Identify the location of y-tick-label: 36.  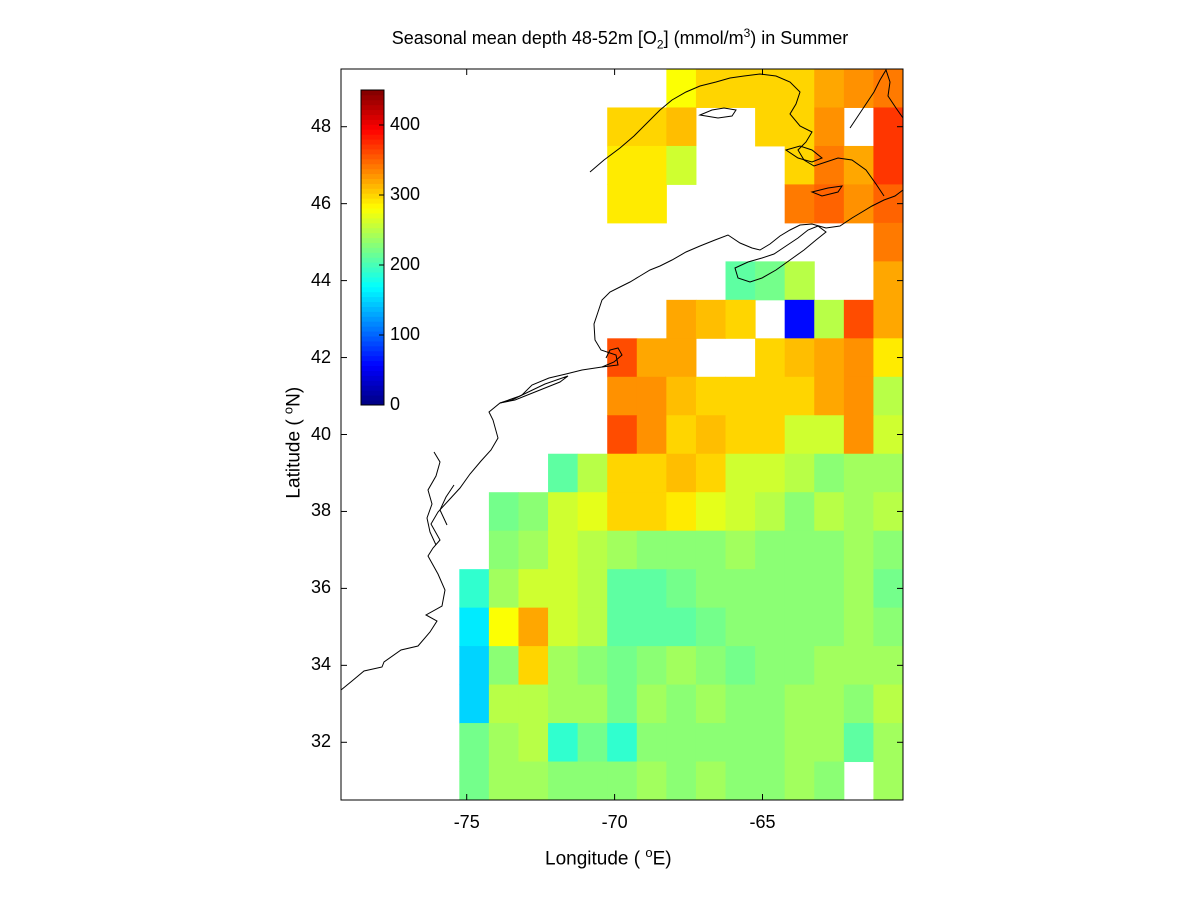
(320, 587).